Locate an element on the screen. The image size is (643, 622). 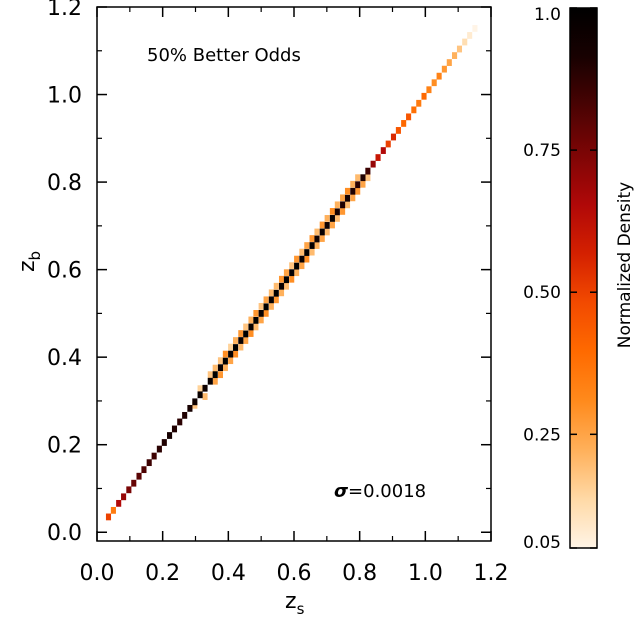
colorbar-tick-label: 0.50 is located at coordinates (542, 293).